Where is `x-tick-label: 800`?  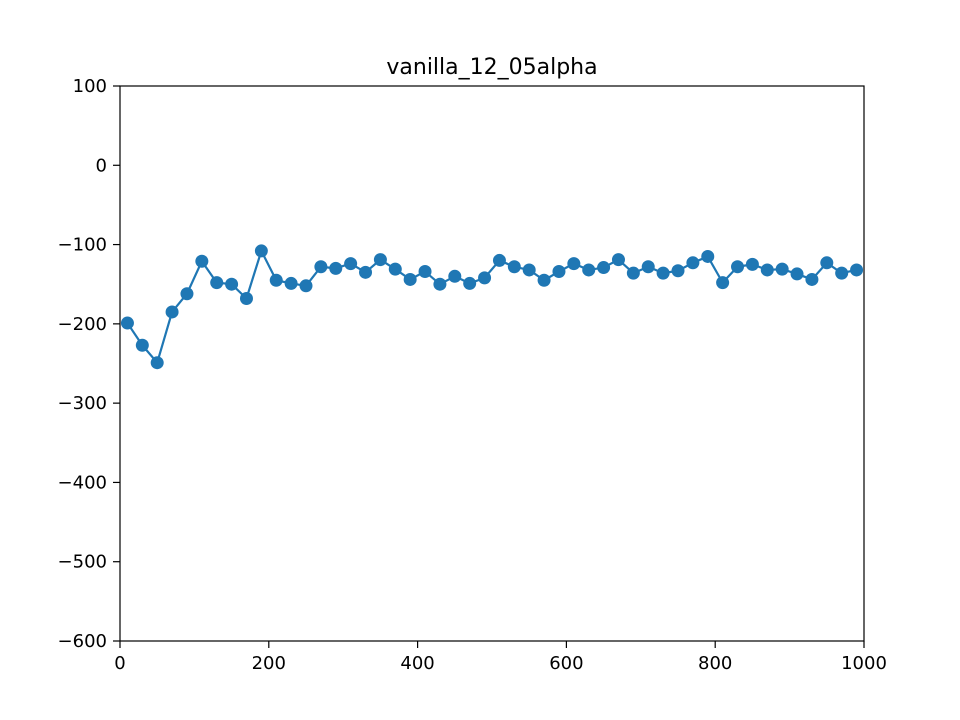 x-tick-label: 800 is located at coordinates (715, 663).